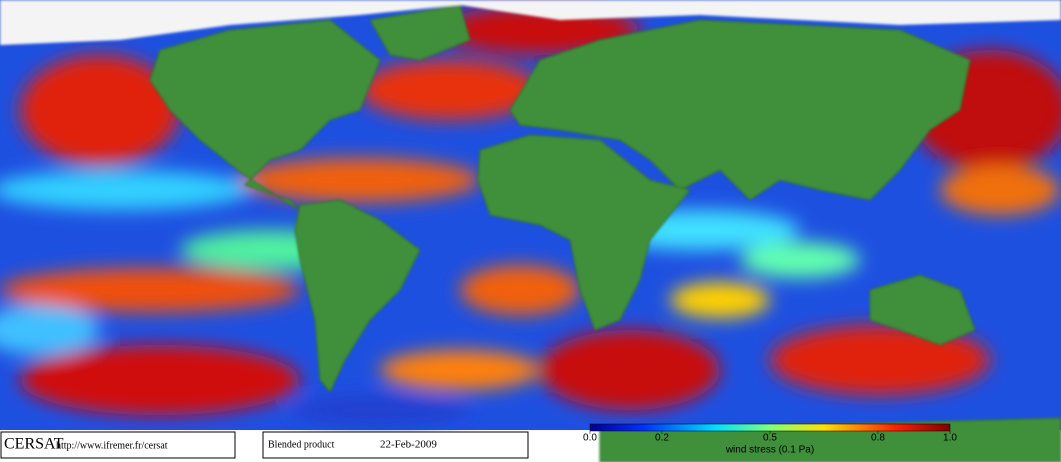 The height and width of the screenshot is (462, 1061). I want to click on url: http://www.ifremer.fr/cersat, so click(112, 445).